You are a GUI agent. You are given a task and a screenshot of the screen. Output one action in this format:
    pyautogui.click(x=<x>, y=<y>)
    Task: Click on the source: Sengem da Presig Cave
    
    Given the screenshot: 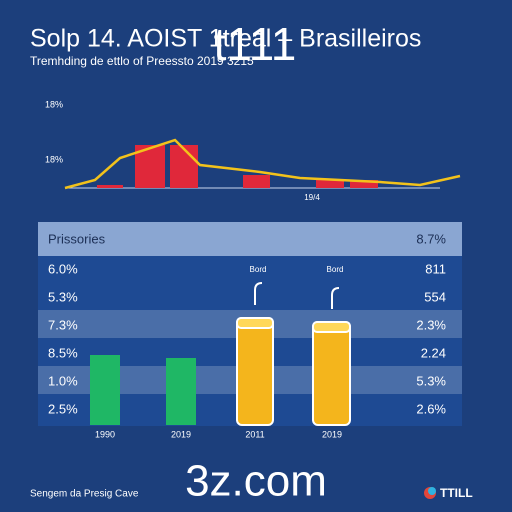 What is the action you would take?
    pyautogui.click(x=84, y=494)
    